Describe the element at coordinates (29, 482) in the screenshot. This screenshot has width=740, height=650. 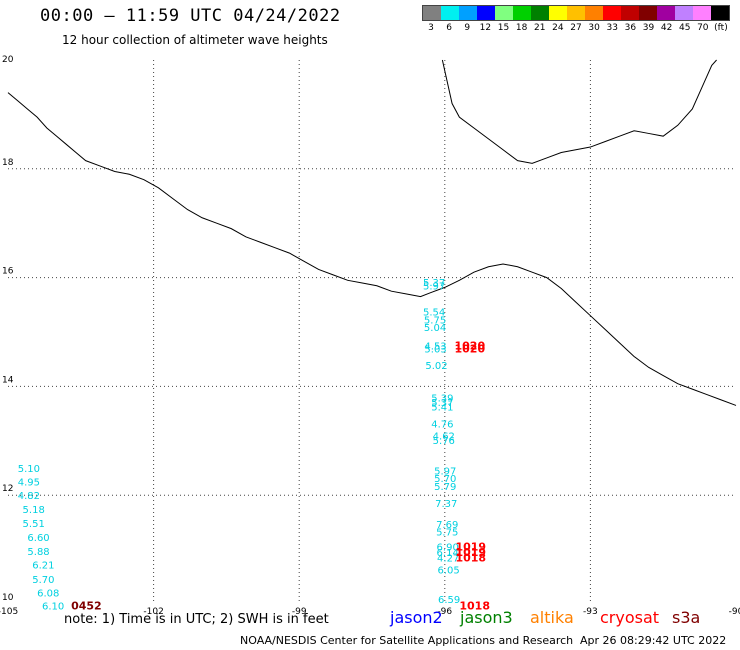
I see `swh-value: 4.95` at that location.